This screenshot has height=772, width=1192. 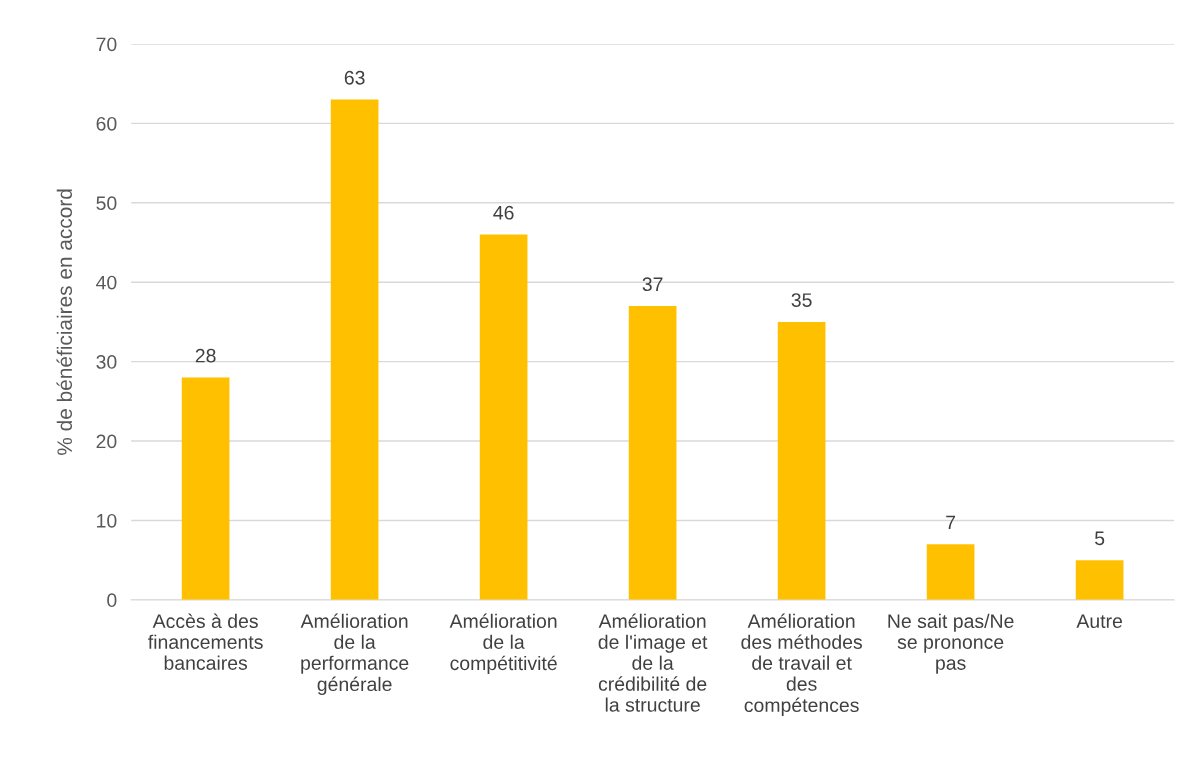 What do you see at coordinates (503, 212) in the screenshot?
I see `data-label: 46` at bounding box center [503, 212].